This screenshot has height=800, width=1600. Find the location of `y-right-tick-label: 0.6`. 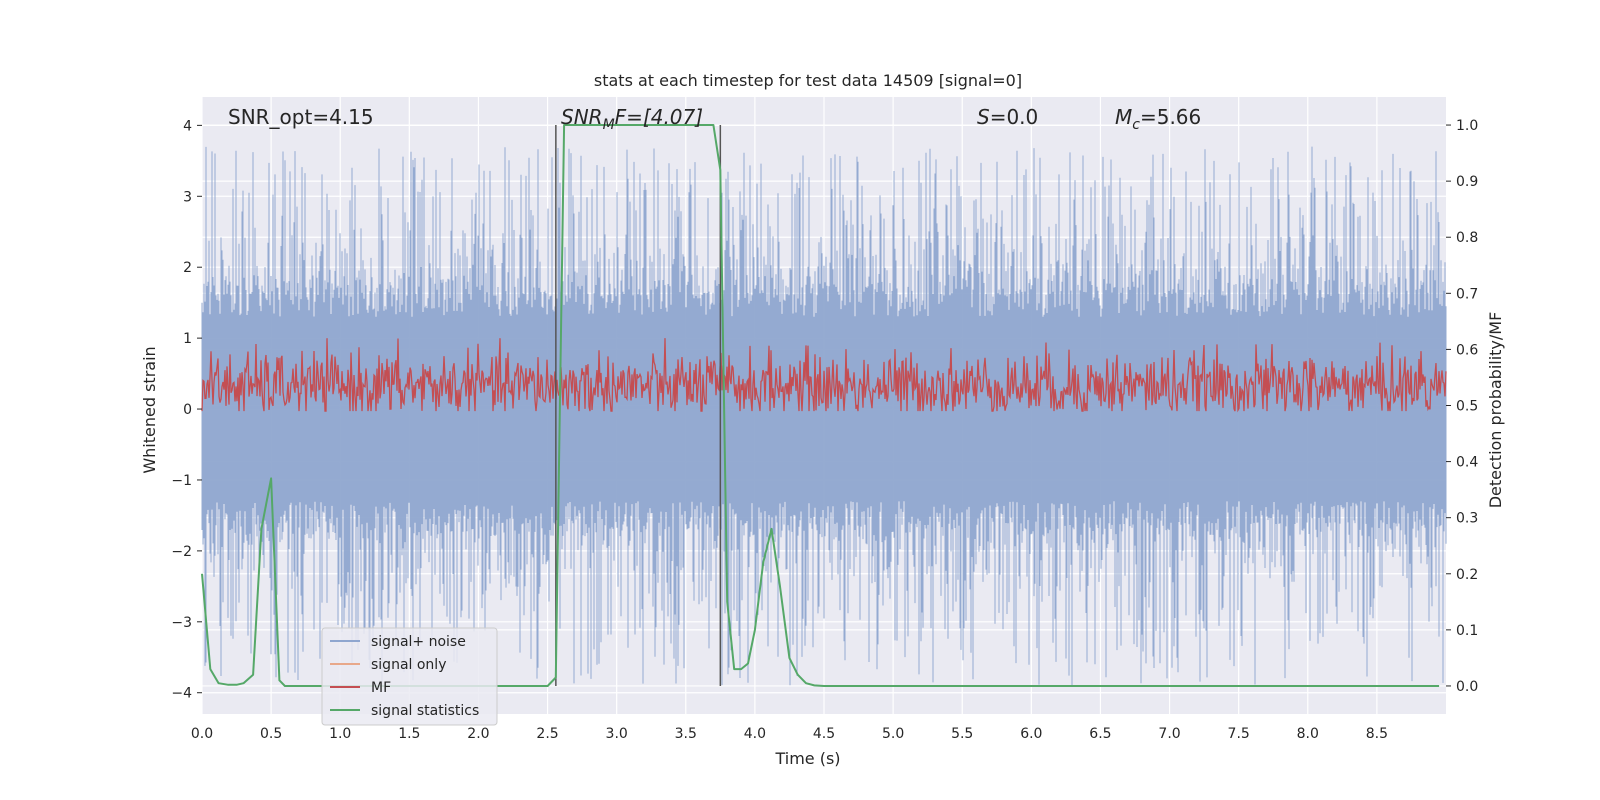

y-right-tick-label: 0.6 is located at coordinates (1467, 350).